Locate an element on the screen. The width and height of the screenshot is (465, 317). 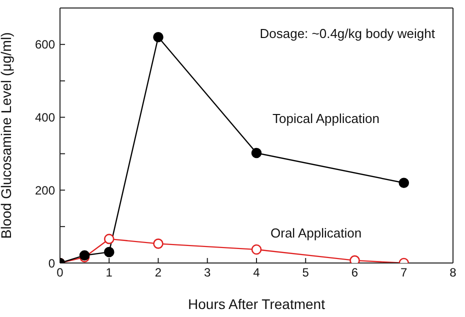
y-tick-label: 200 is located at coordinates (45, 190).